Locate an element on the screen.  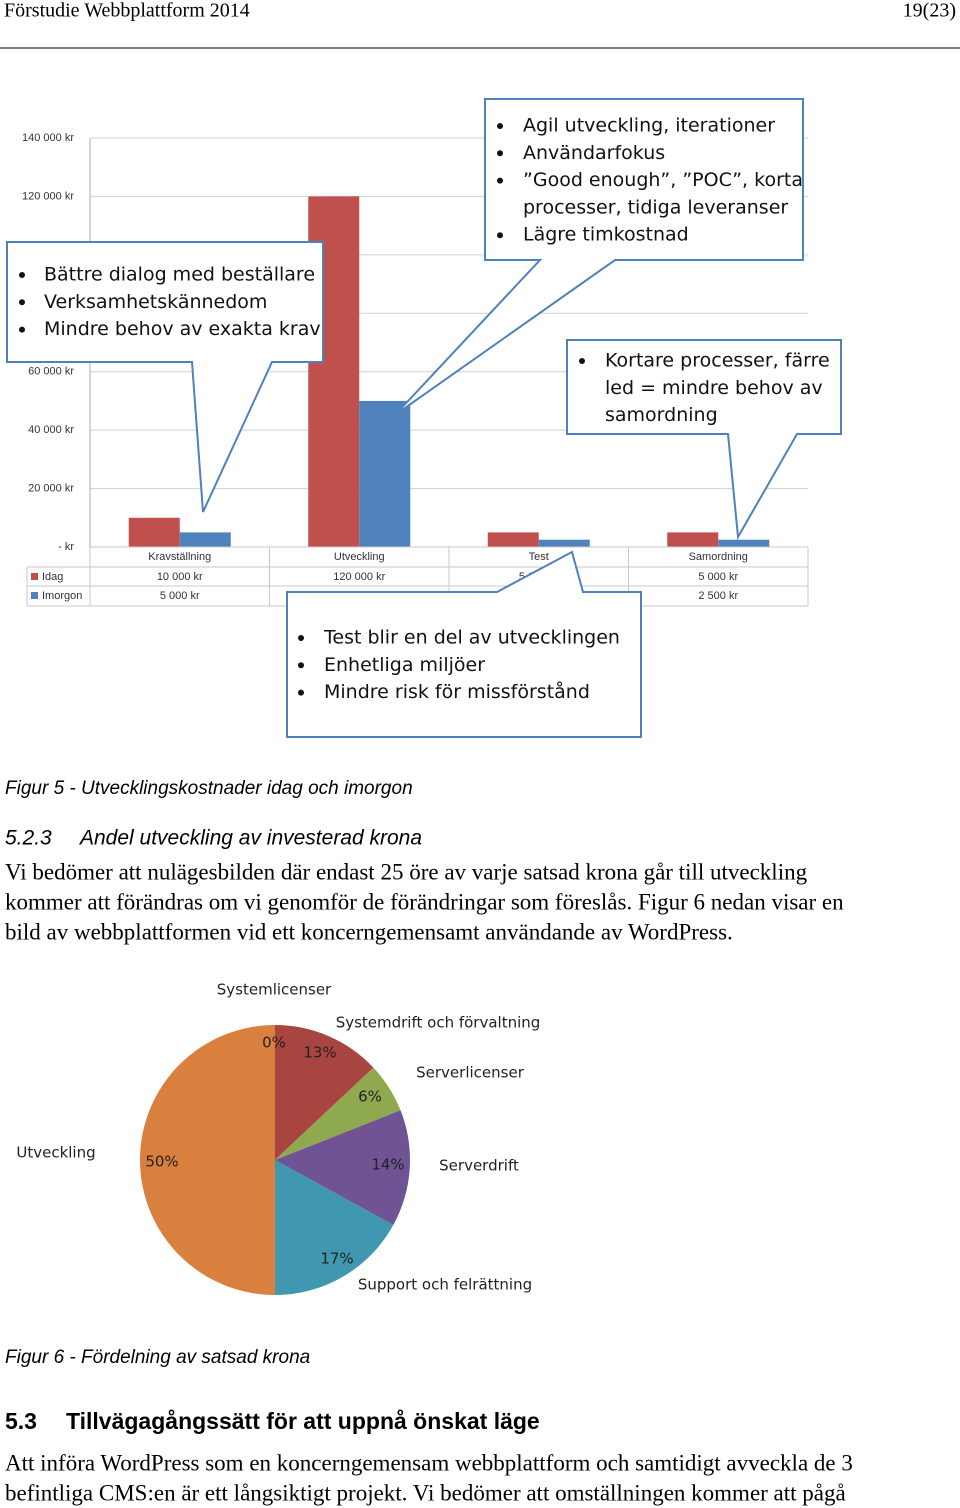
pie-category-label: Systemlicenser is located at coordinates (274, 990).